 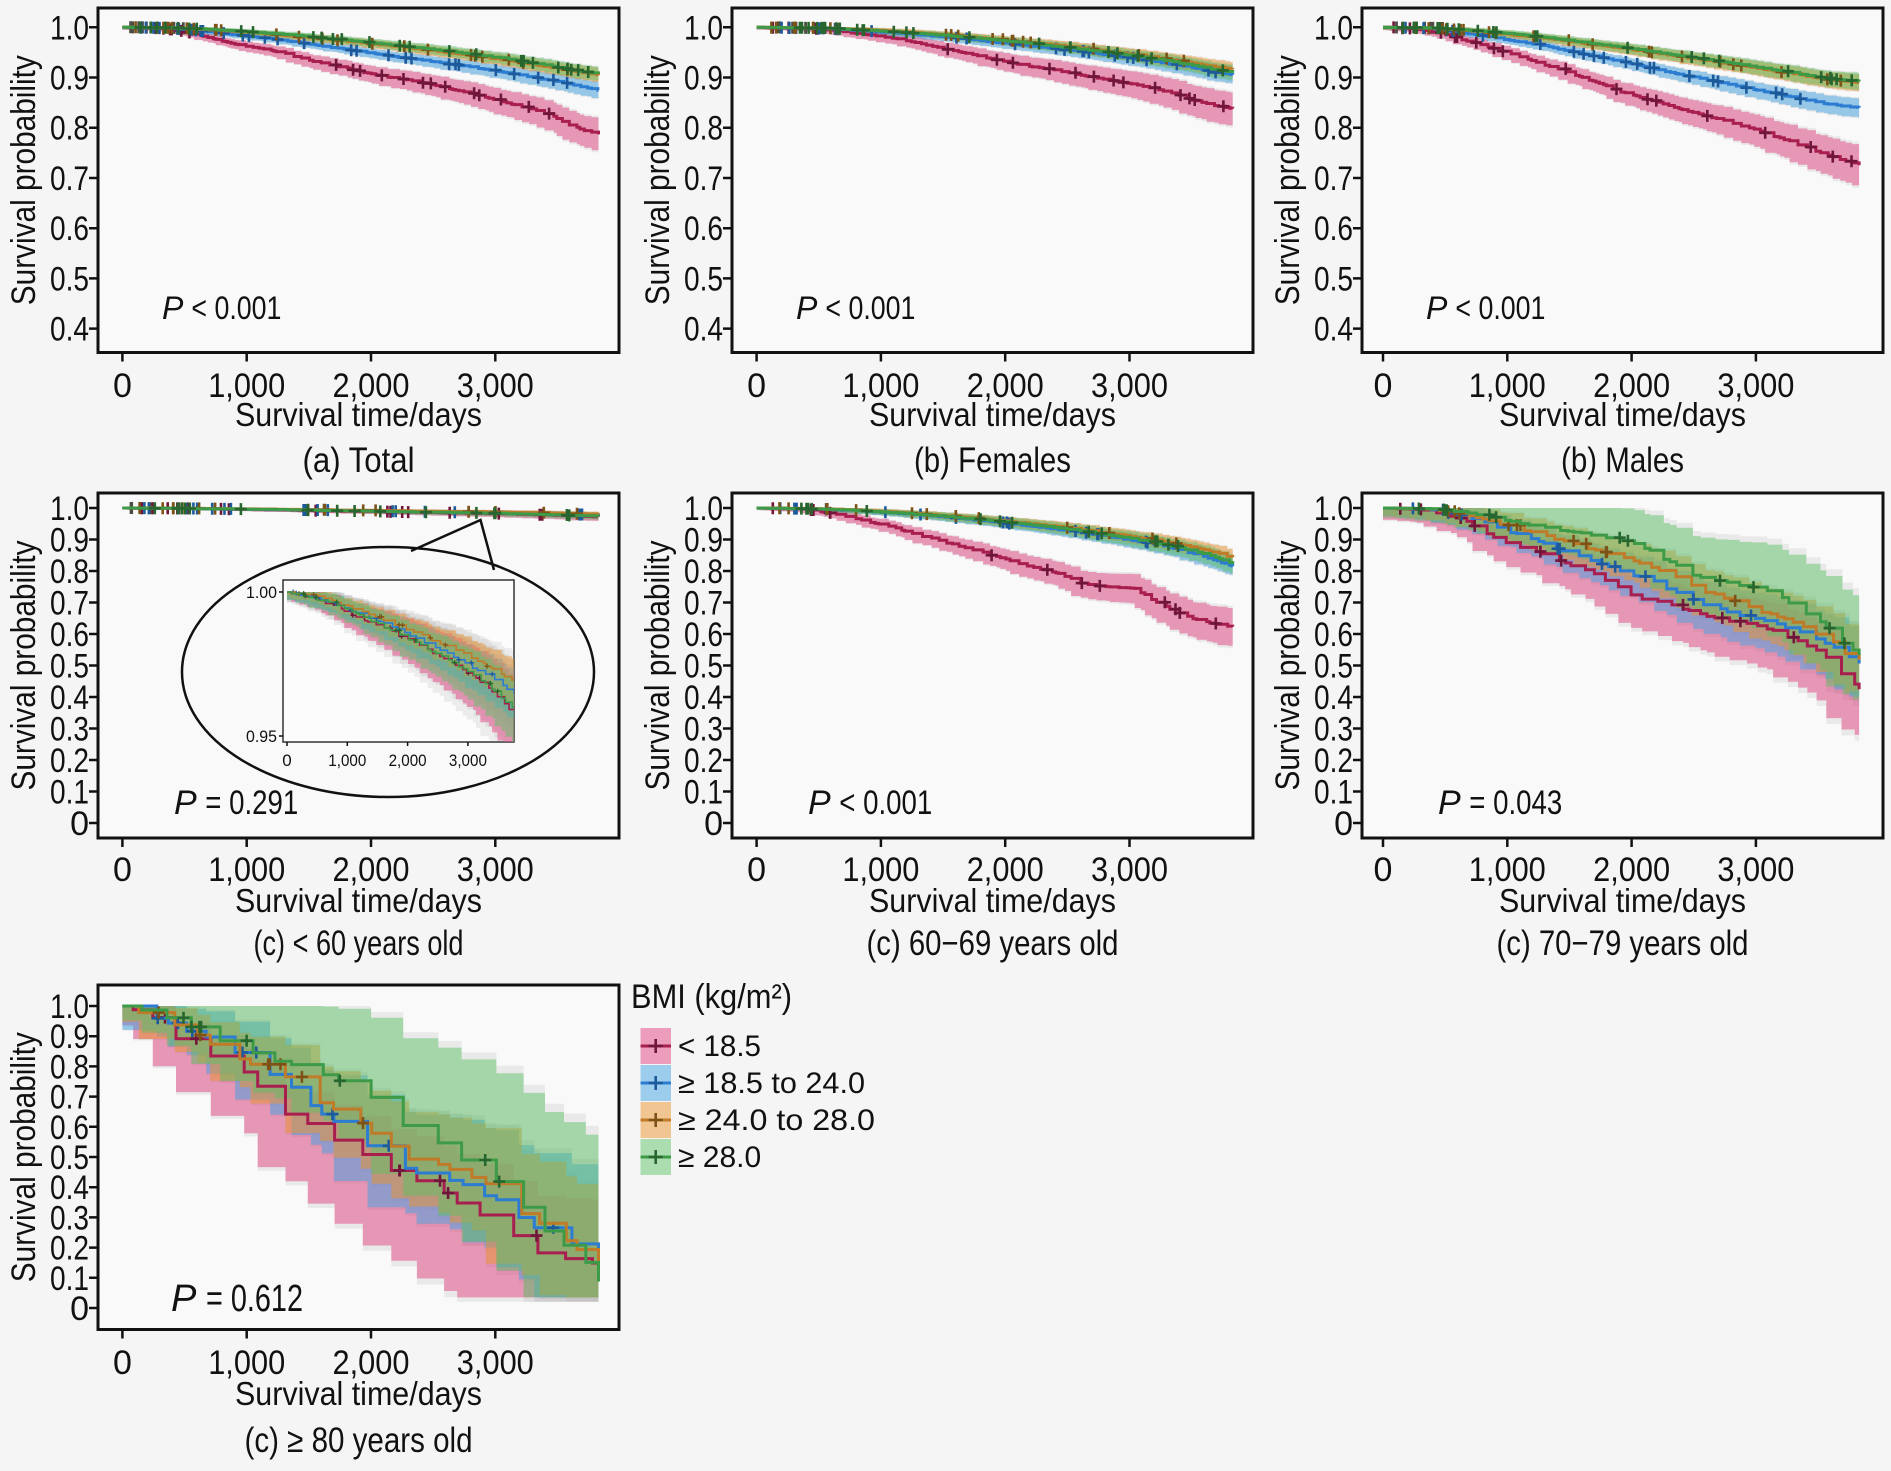 What do you see at coordinates (1622, 460) in the screenshot?
I see `svg-text: (b) Males` at bounding box center [1622, 460].